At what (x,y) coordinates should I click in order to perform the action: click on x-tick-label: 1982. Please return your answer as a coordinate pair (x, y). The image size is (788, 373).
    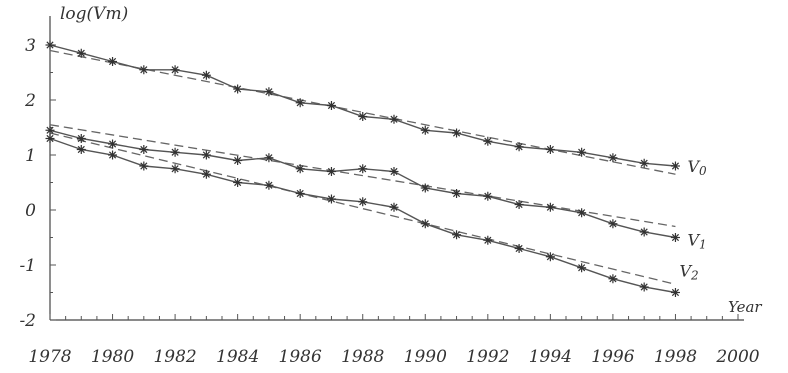
    Looking at the image, I should click on (174, 357).